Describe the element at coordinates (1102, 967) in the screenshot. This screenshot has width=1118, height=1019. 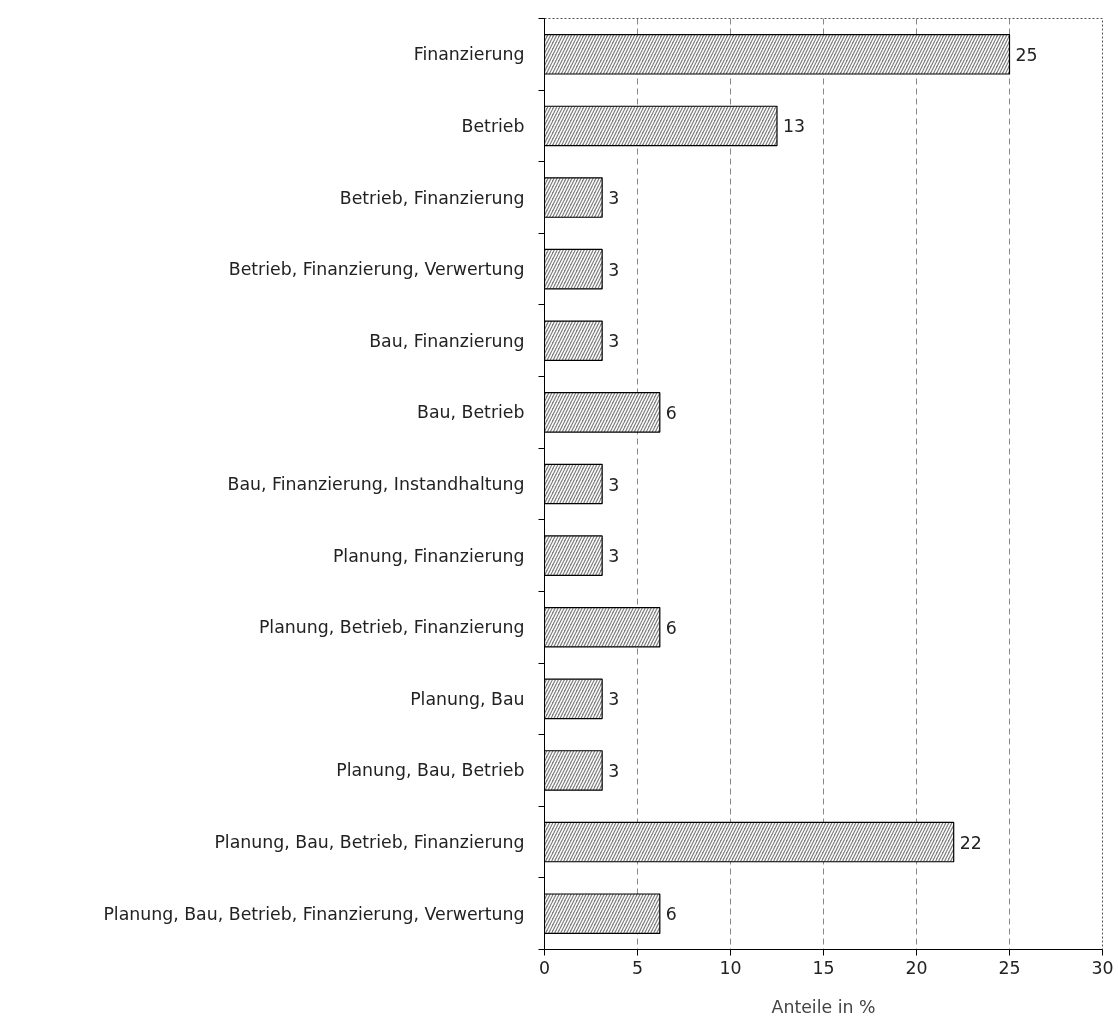
I see `x-tick-label: 30` at that location.